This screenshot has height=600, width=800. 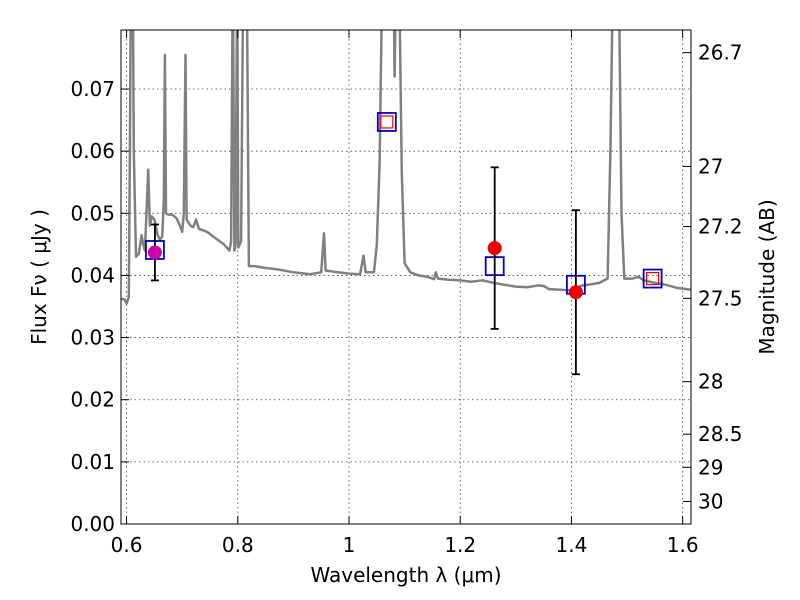 I want to click on y-axis-title: Flux Fν ( μJy ), so click(x=39, y=277).